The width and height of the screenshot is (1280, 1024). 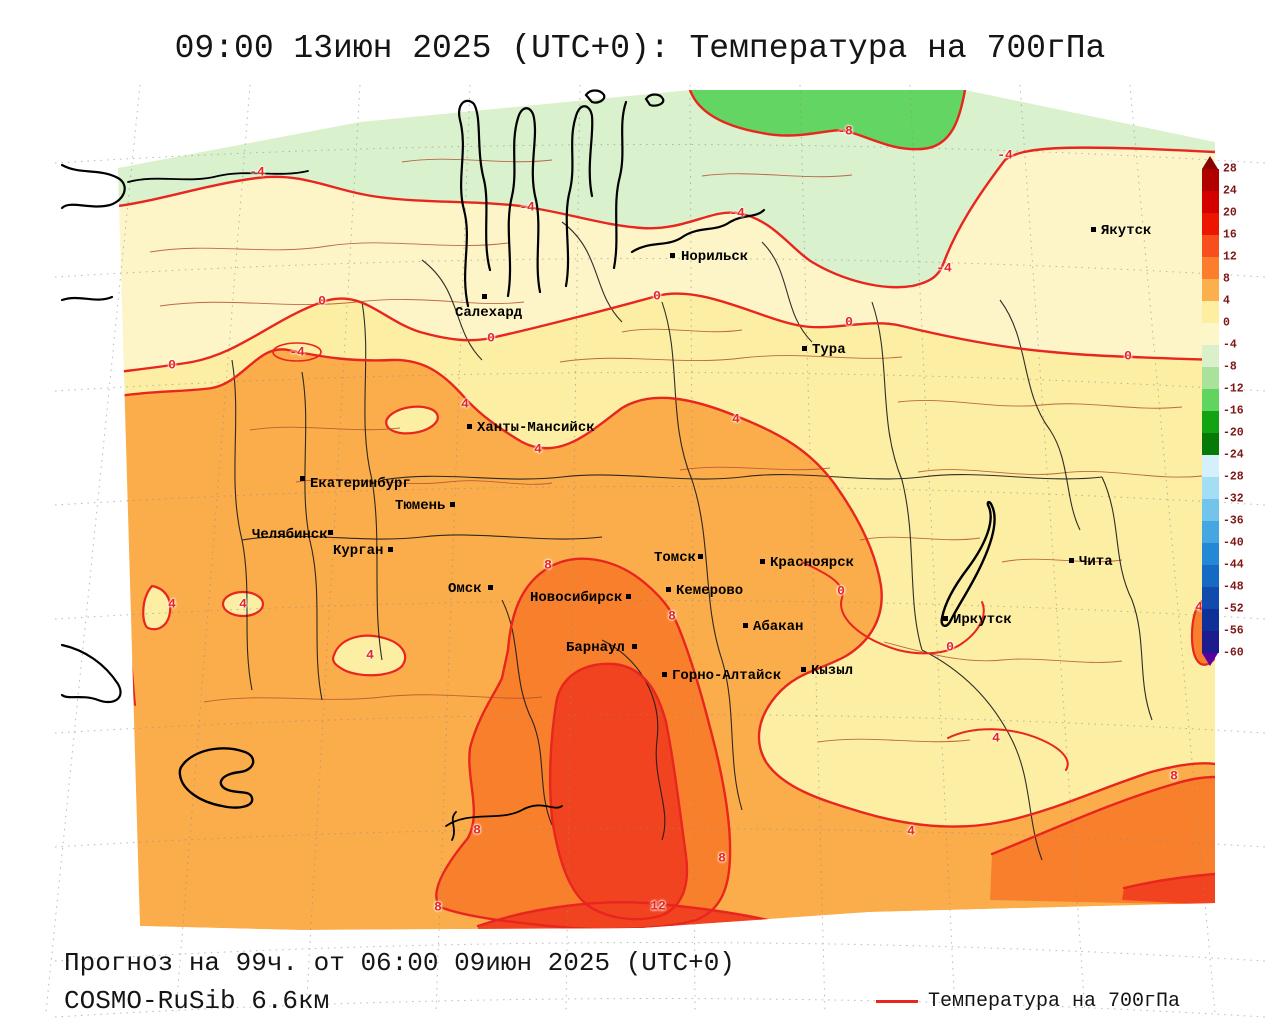 I want to click on colorbar-tick-label: -40, so click(x=1233, y=543).